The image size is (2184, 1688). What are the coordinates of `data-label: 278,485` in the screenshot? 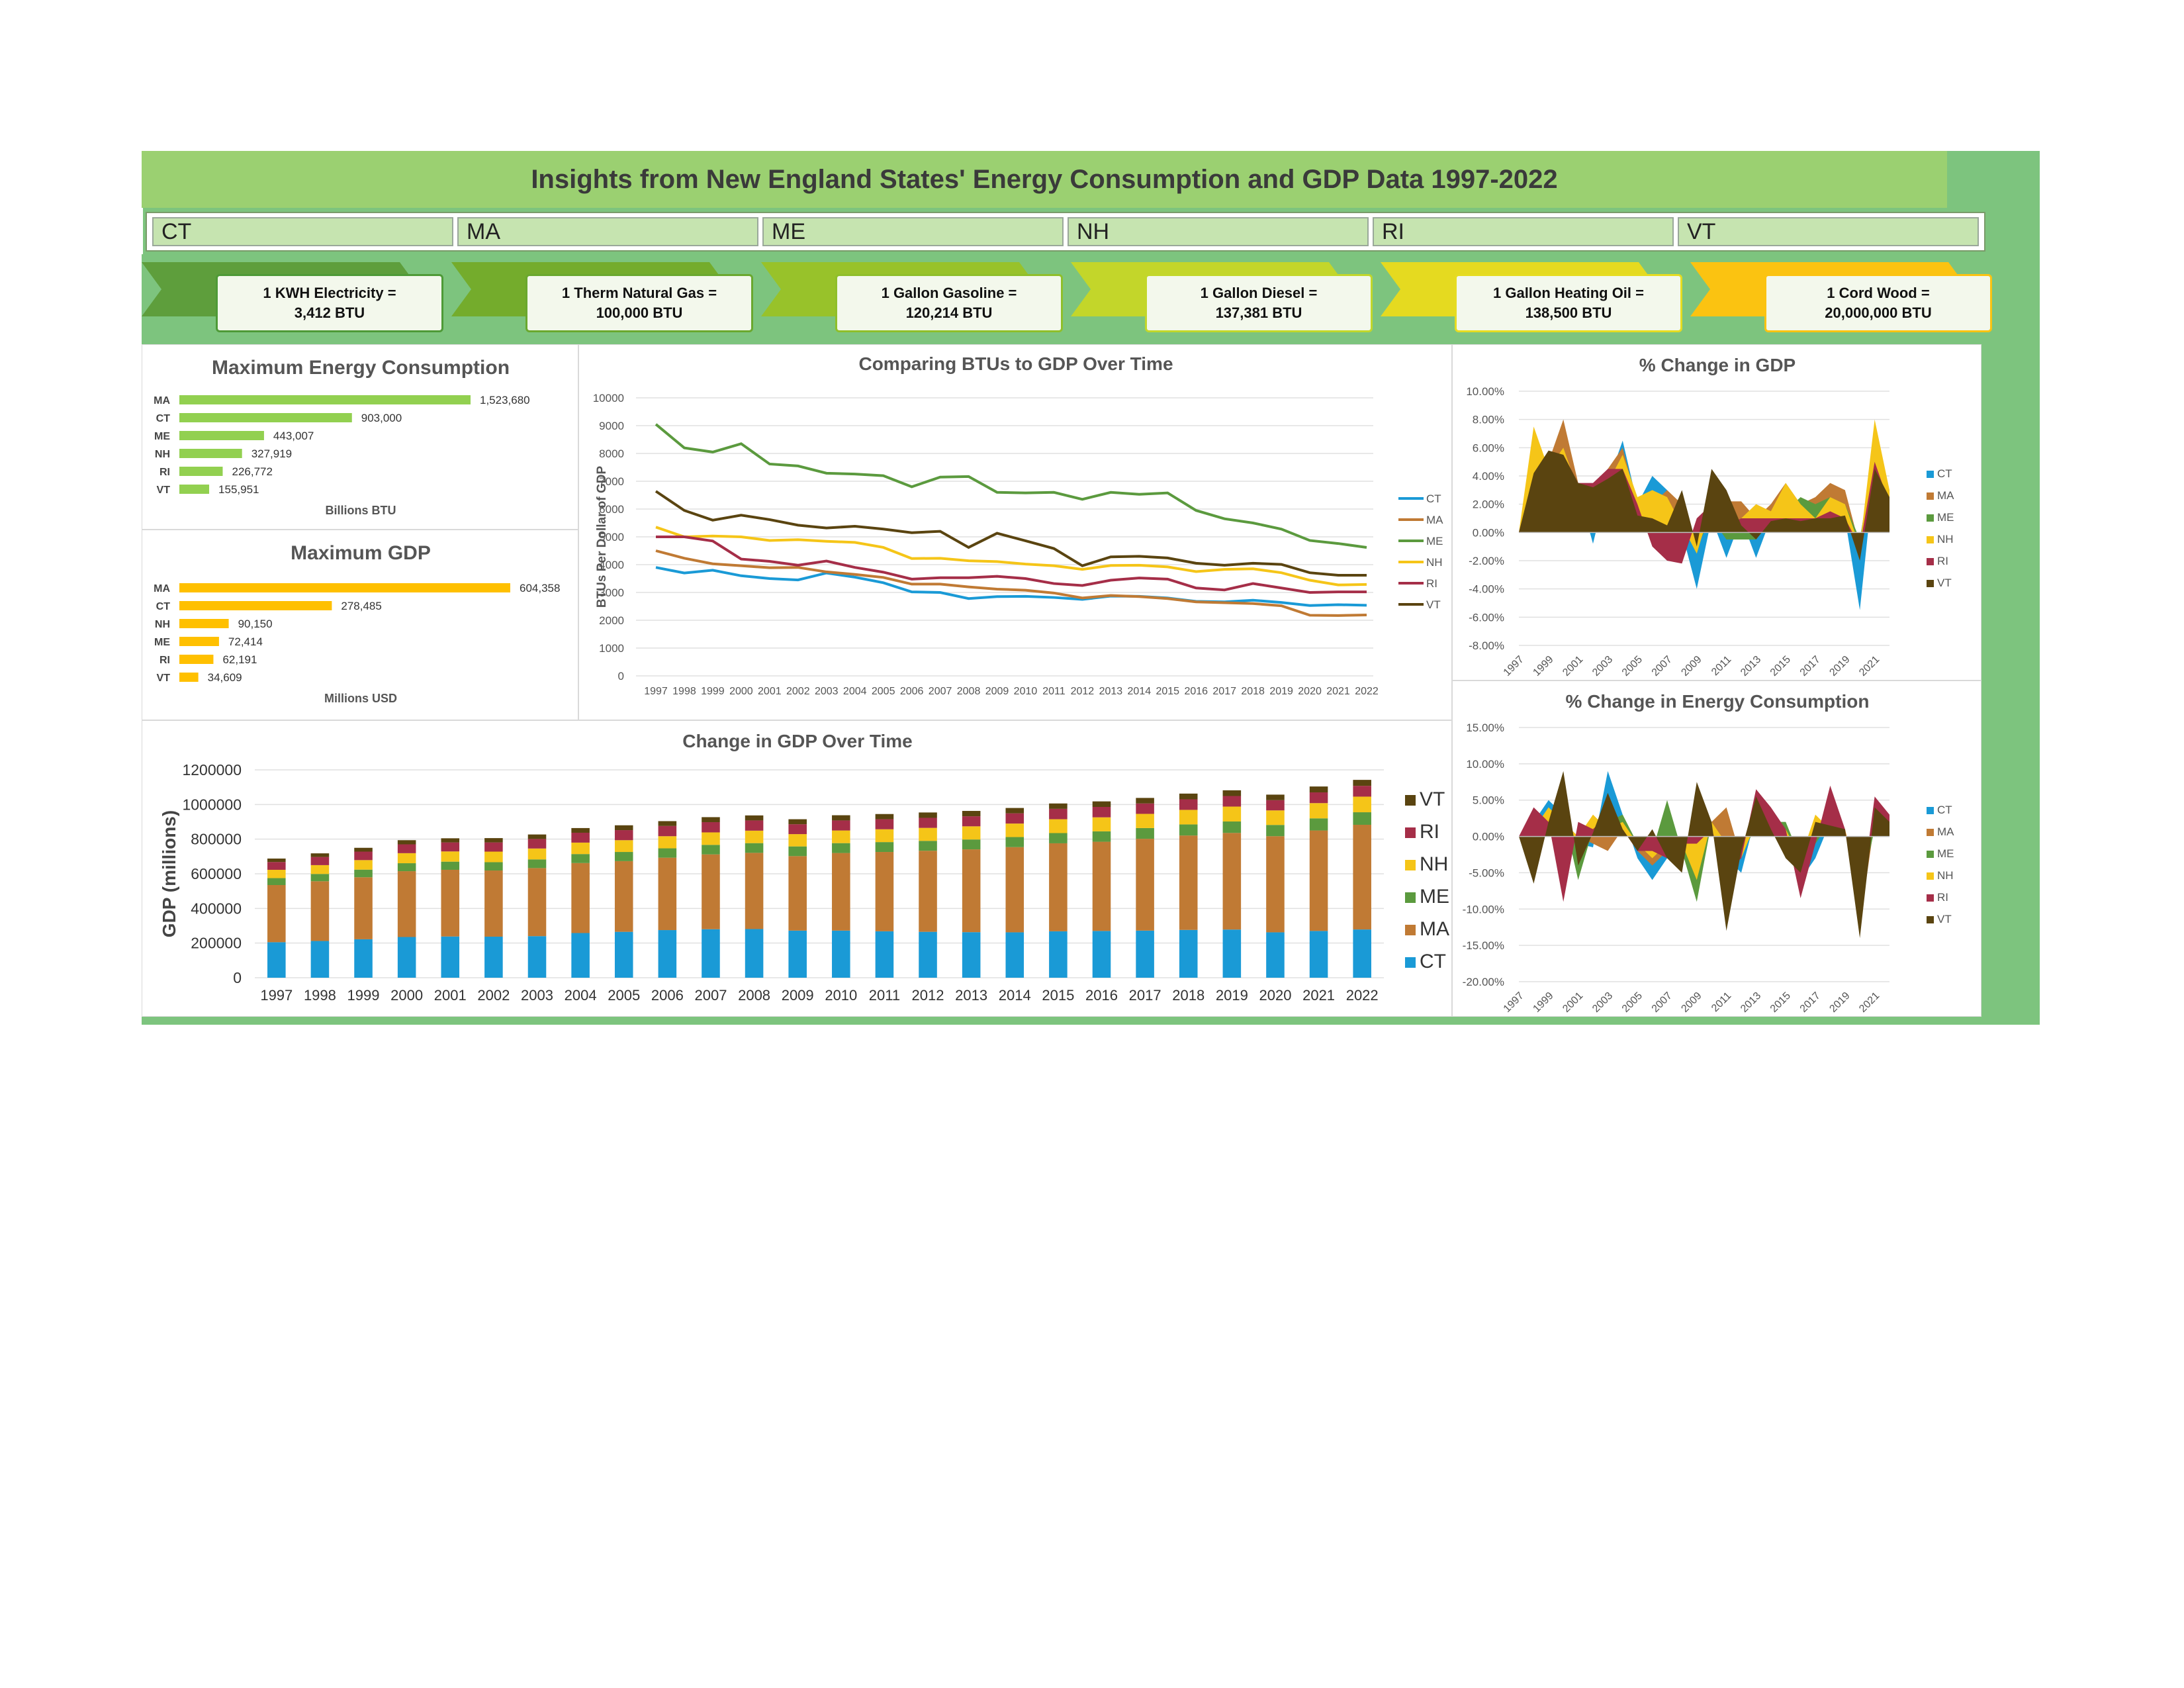 It's located at (361, 606).